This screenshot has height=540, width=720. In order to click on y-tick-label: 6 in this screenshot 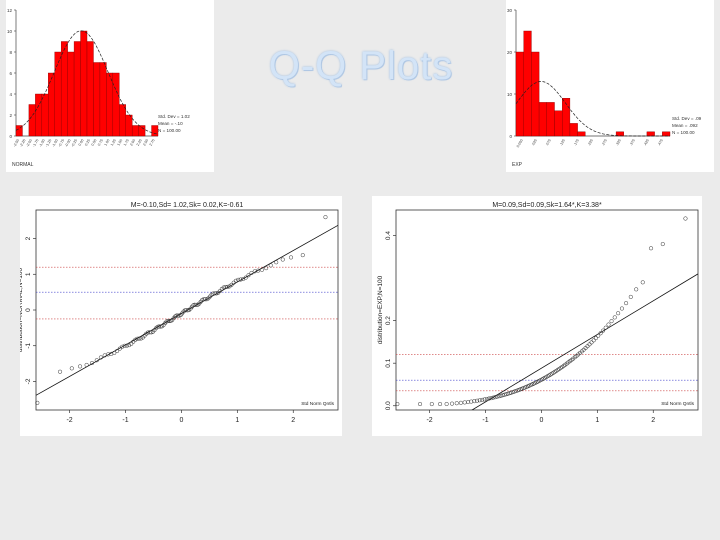, I will do `click(10, 73)`.